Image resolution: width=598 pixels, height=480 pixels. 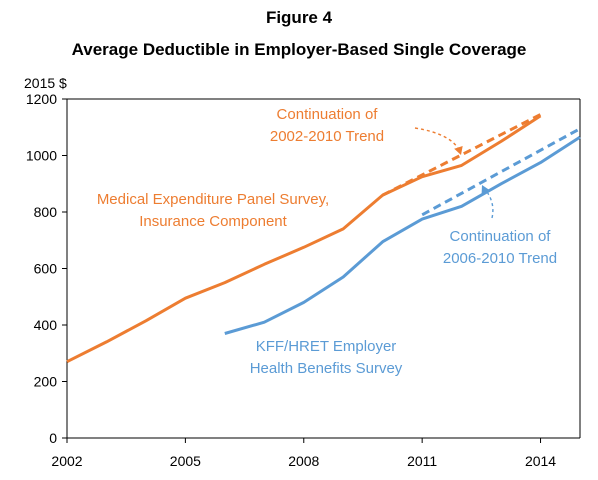 I want to click on orange-trend-label-line: 2002-2010 Trend, so click(x=327, y=136).